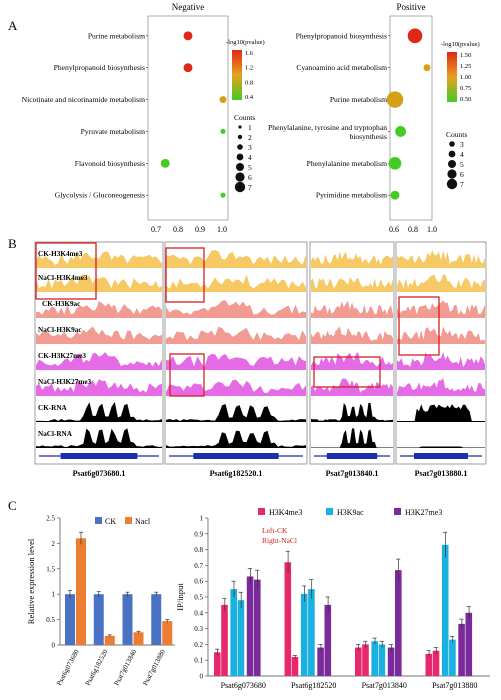  Describe the element at coordinates (65, 382) in the screenshot. I see `track-label: NaCl-H3K27me3` at that location.